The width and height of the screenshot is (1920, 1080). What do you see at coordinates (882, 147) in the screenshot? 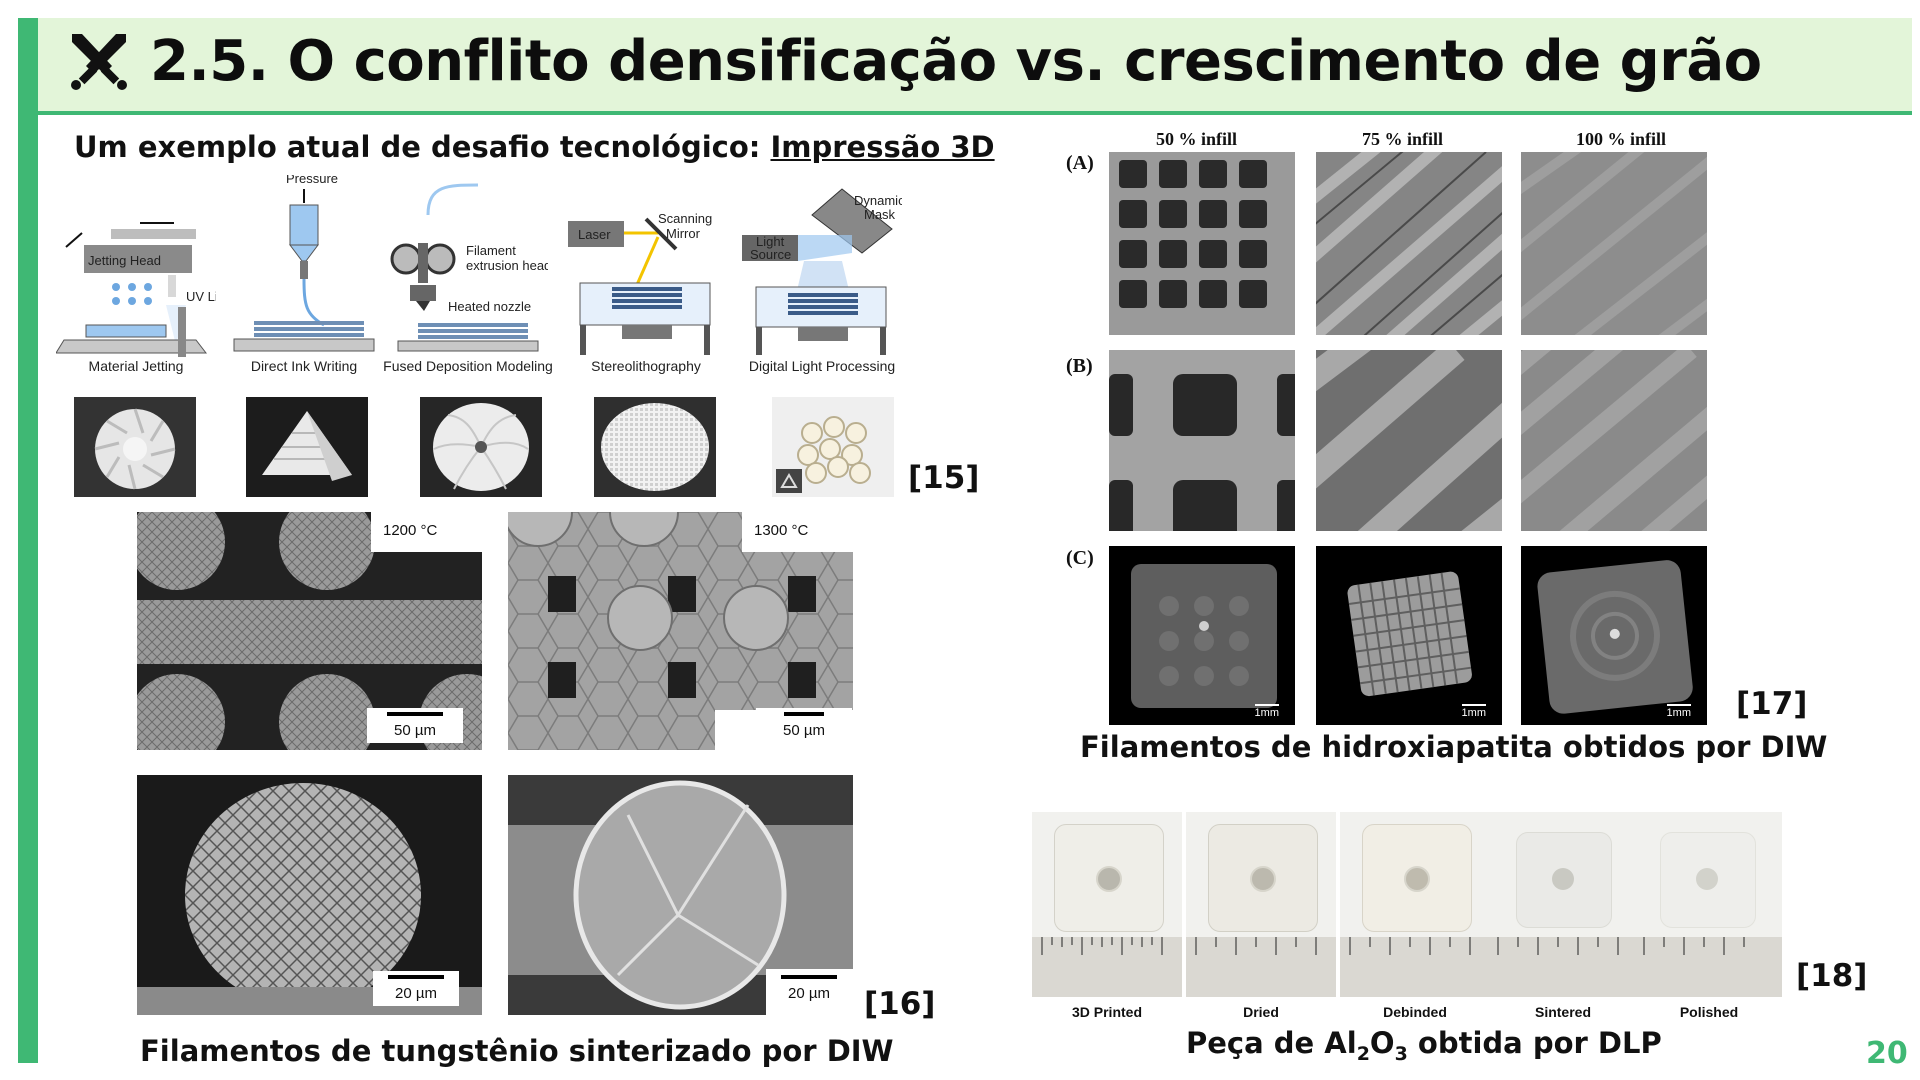
I see `subtitle-link: Impressão 3D` at bounding box center [882, 147].